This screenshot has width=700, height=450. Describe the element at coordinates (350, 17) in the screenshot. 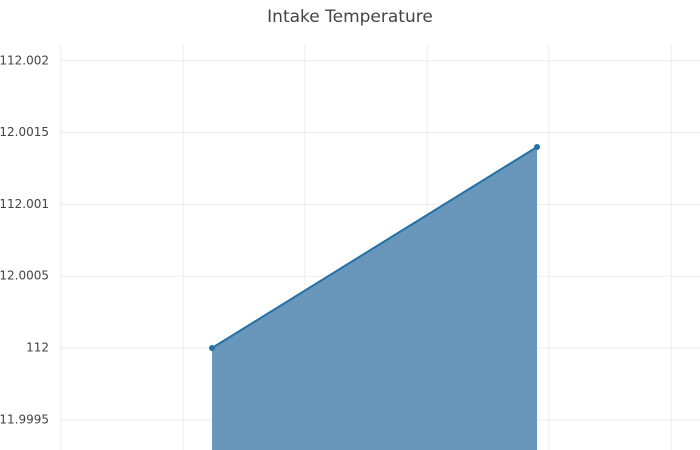

I see `chart-title: Intake Temperature` at that location.